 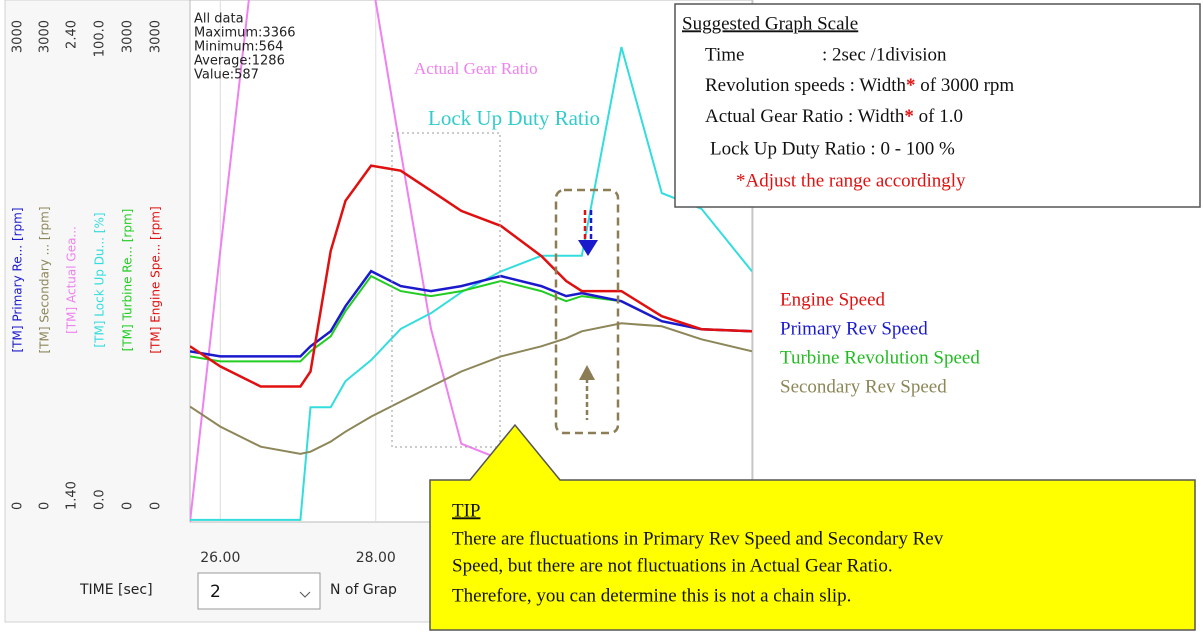 I want to click on scale-line: : 2sec /1division, so click(x=884, y=54).